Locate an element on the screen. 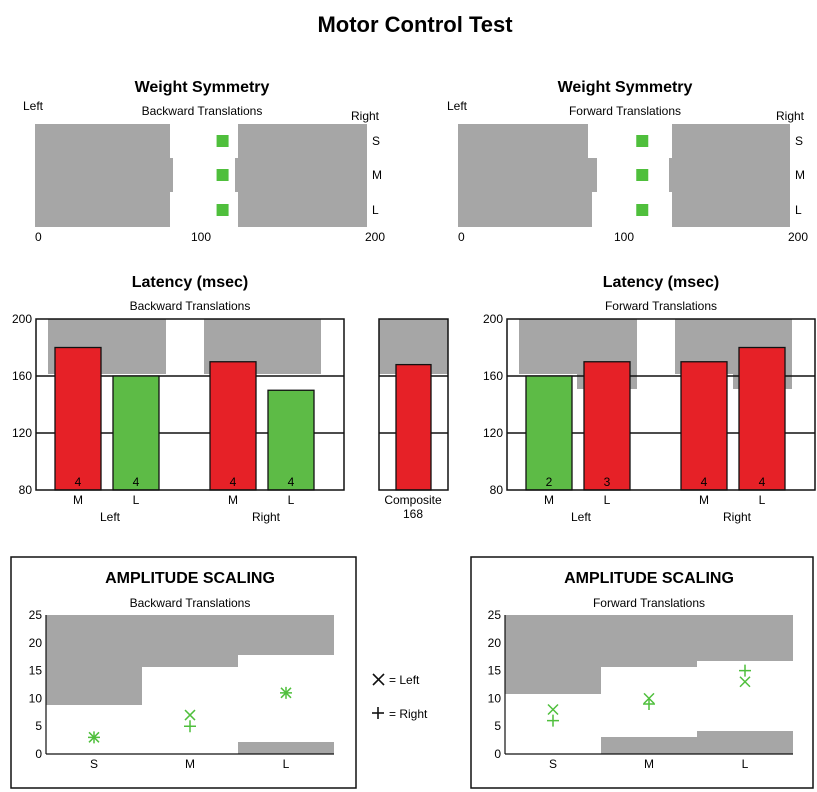  x-tick-200: 200 is located at coordinates (798, 237).